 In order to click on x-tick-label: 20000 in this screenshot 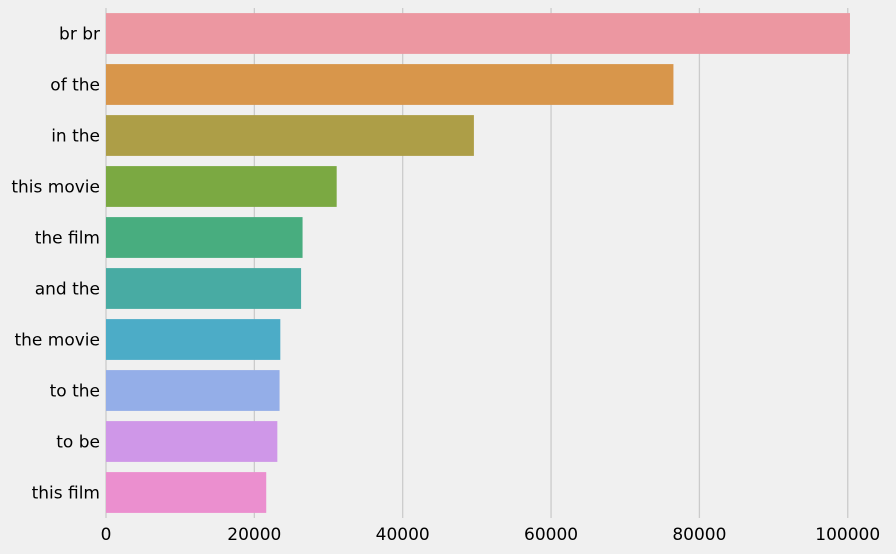, I will do `click(254, 535)`.